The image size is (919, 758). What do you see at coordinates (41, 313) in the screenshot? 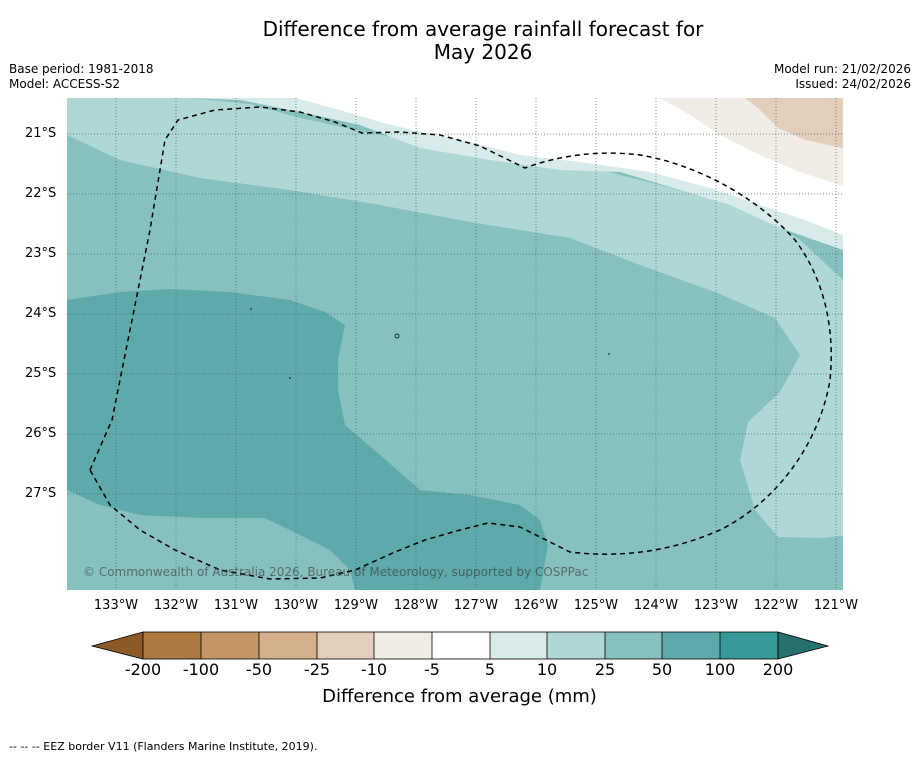
I see `lat-label: 24°S` at bounding box center [41, 313].